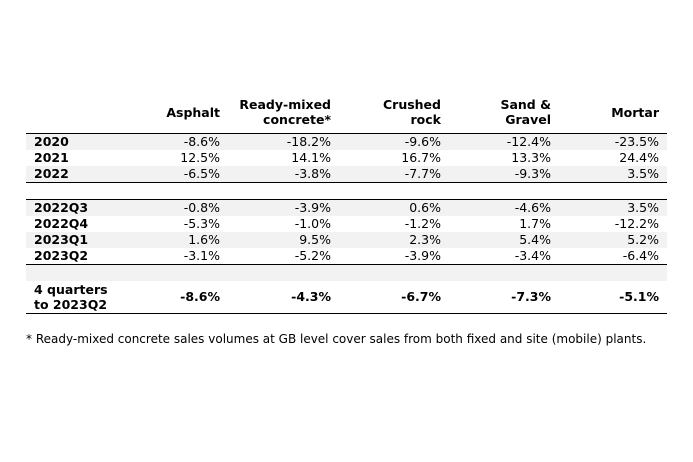  What do you see at coordinates (636, 141) in the screenshot?
I see `cell-mortar: -23.5%` at bounding box center [636, 141].